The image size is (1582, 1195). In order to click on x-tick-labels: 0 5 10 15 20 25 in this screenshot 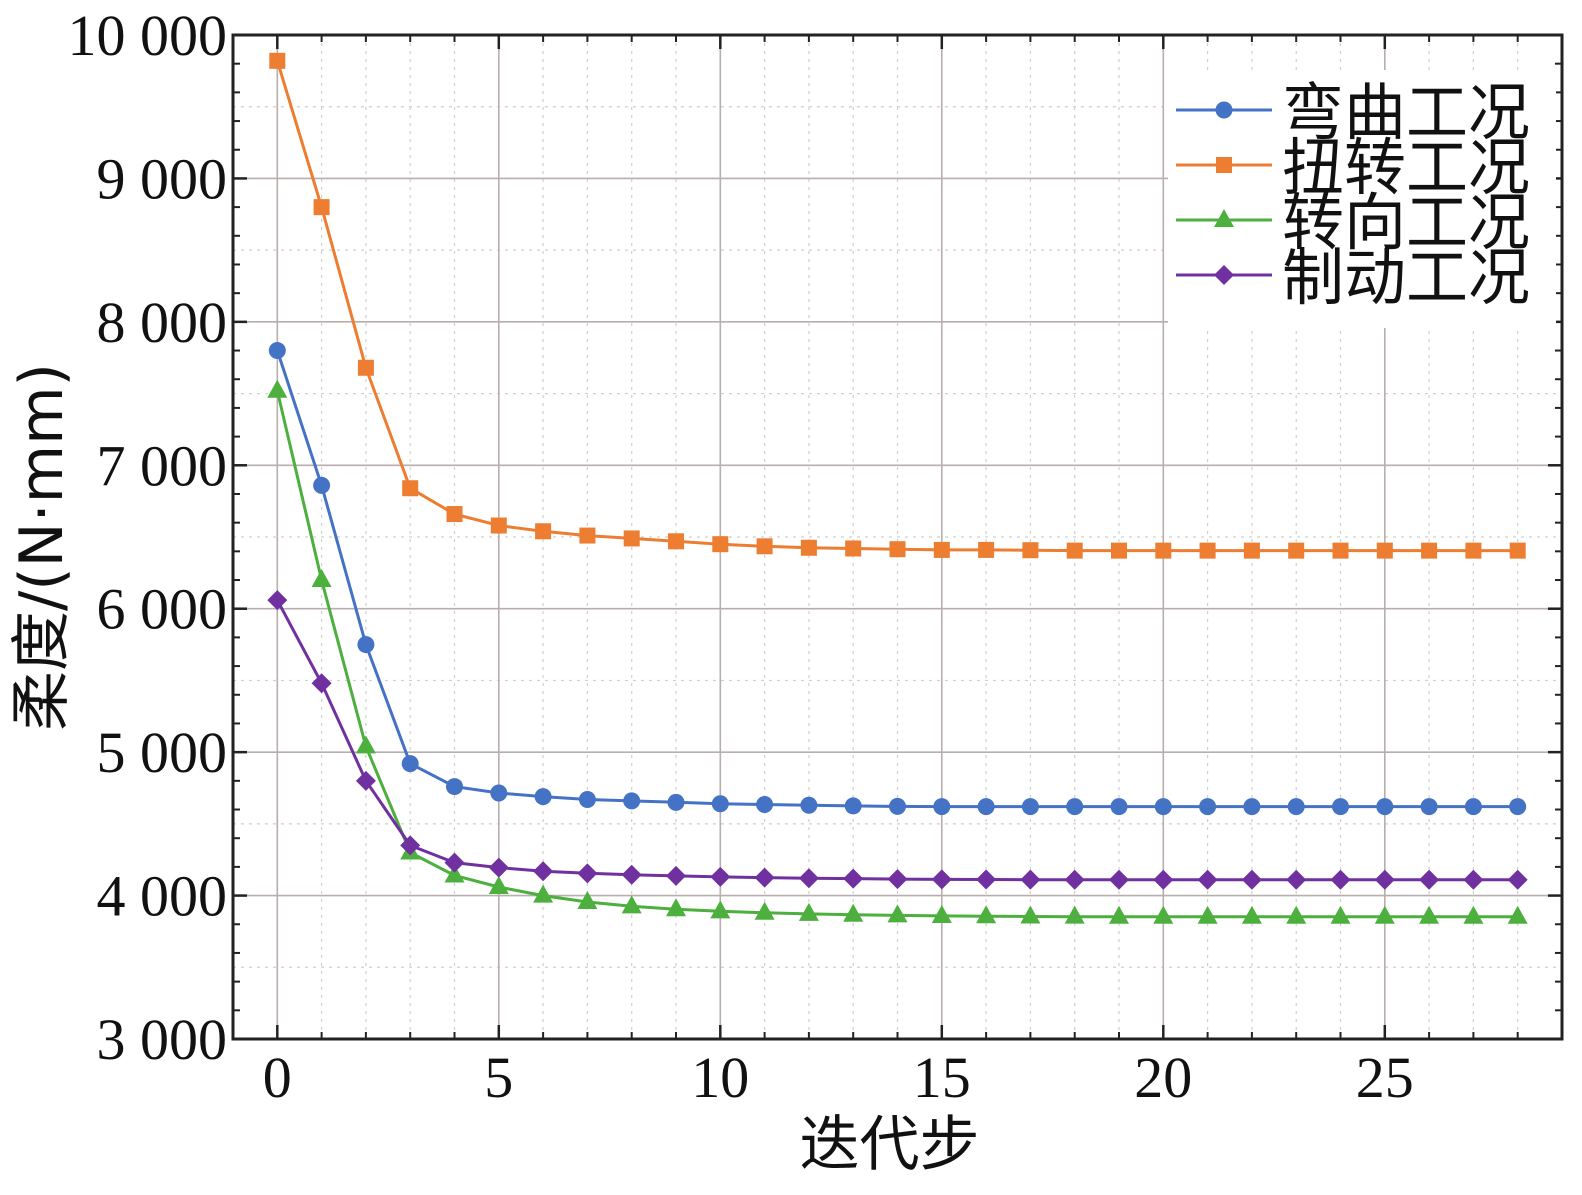, I will do `click(838, 1077)`.